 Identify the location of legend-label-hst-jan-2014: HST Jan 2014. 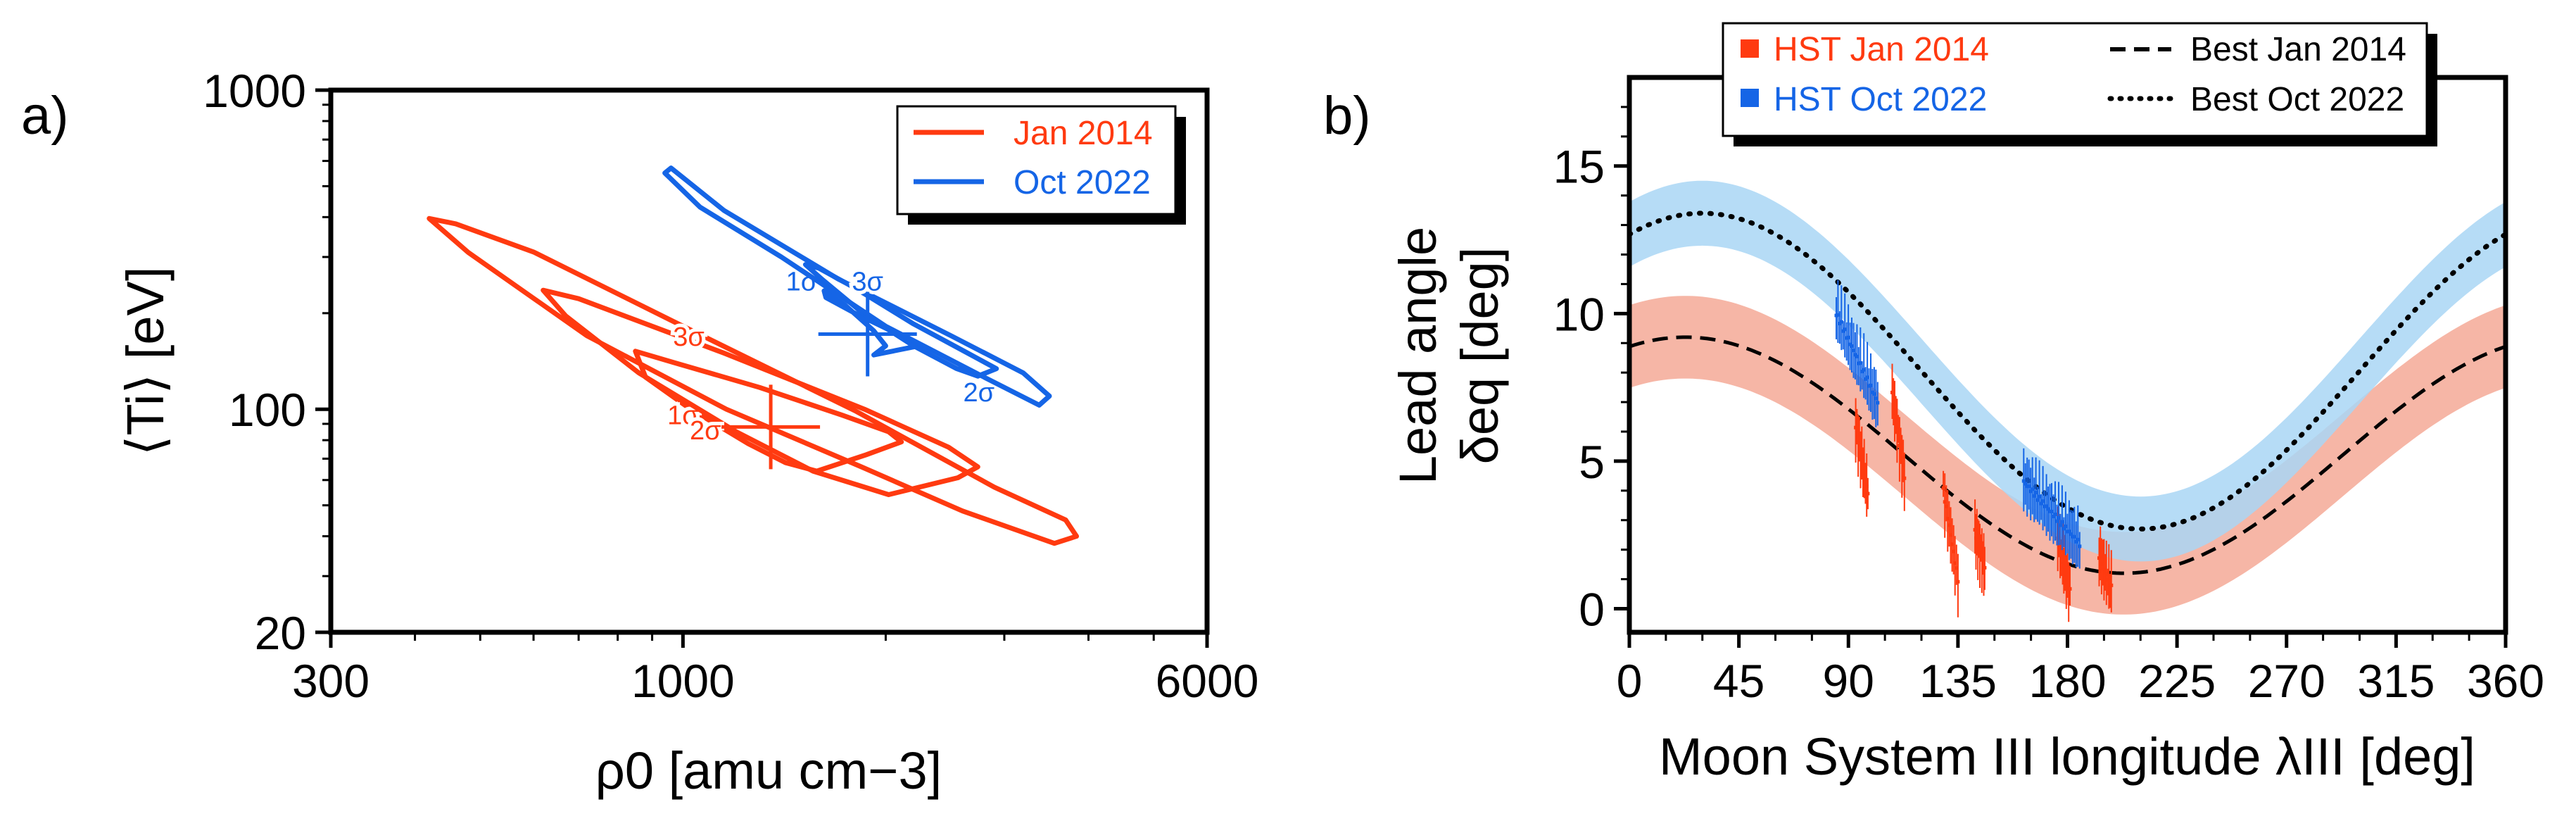
(1881, 49).